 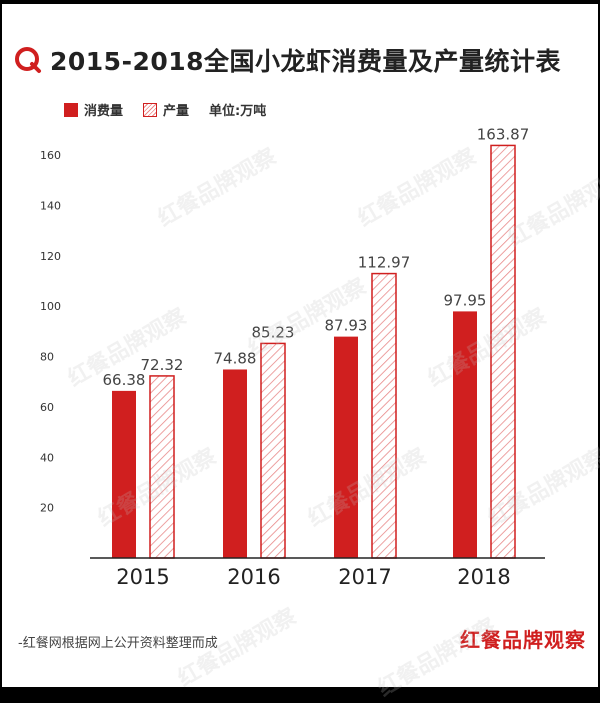 What do you see at coordinates (50, 331) in the screenshot?
I see `y-axis: 20 40 60 80 100 120 140 160` at bounding box center [50, 331].